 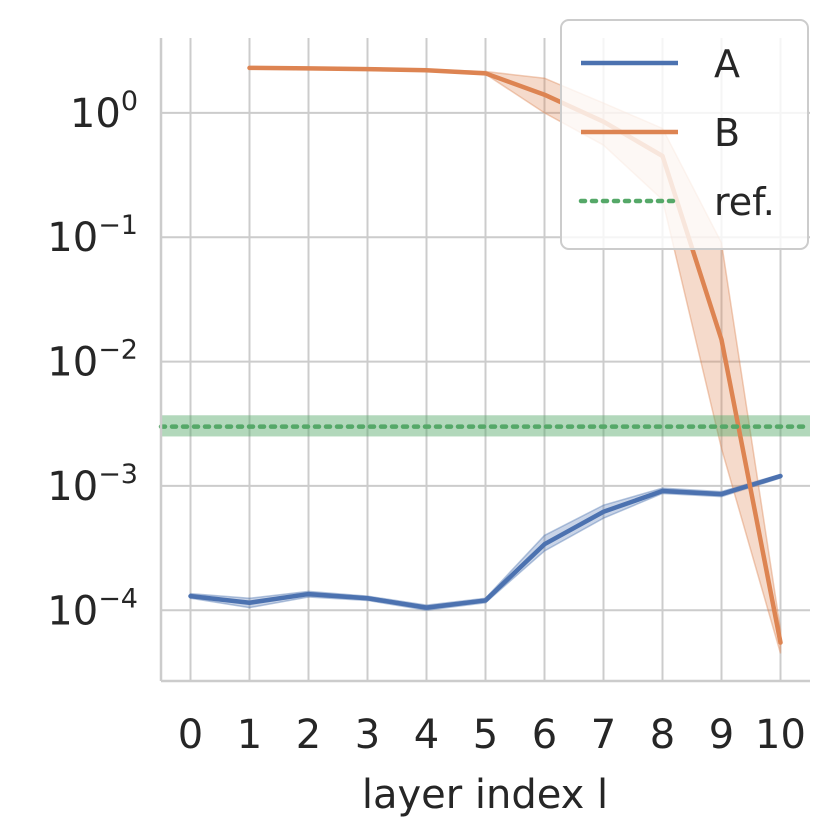 What do you see at coordinates (249, 735) in the screenshot?
I see `x-tick-label: 1` at bounding box center [249, 735].